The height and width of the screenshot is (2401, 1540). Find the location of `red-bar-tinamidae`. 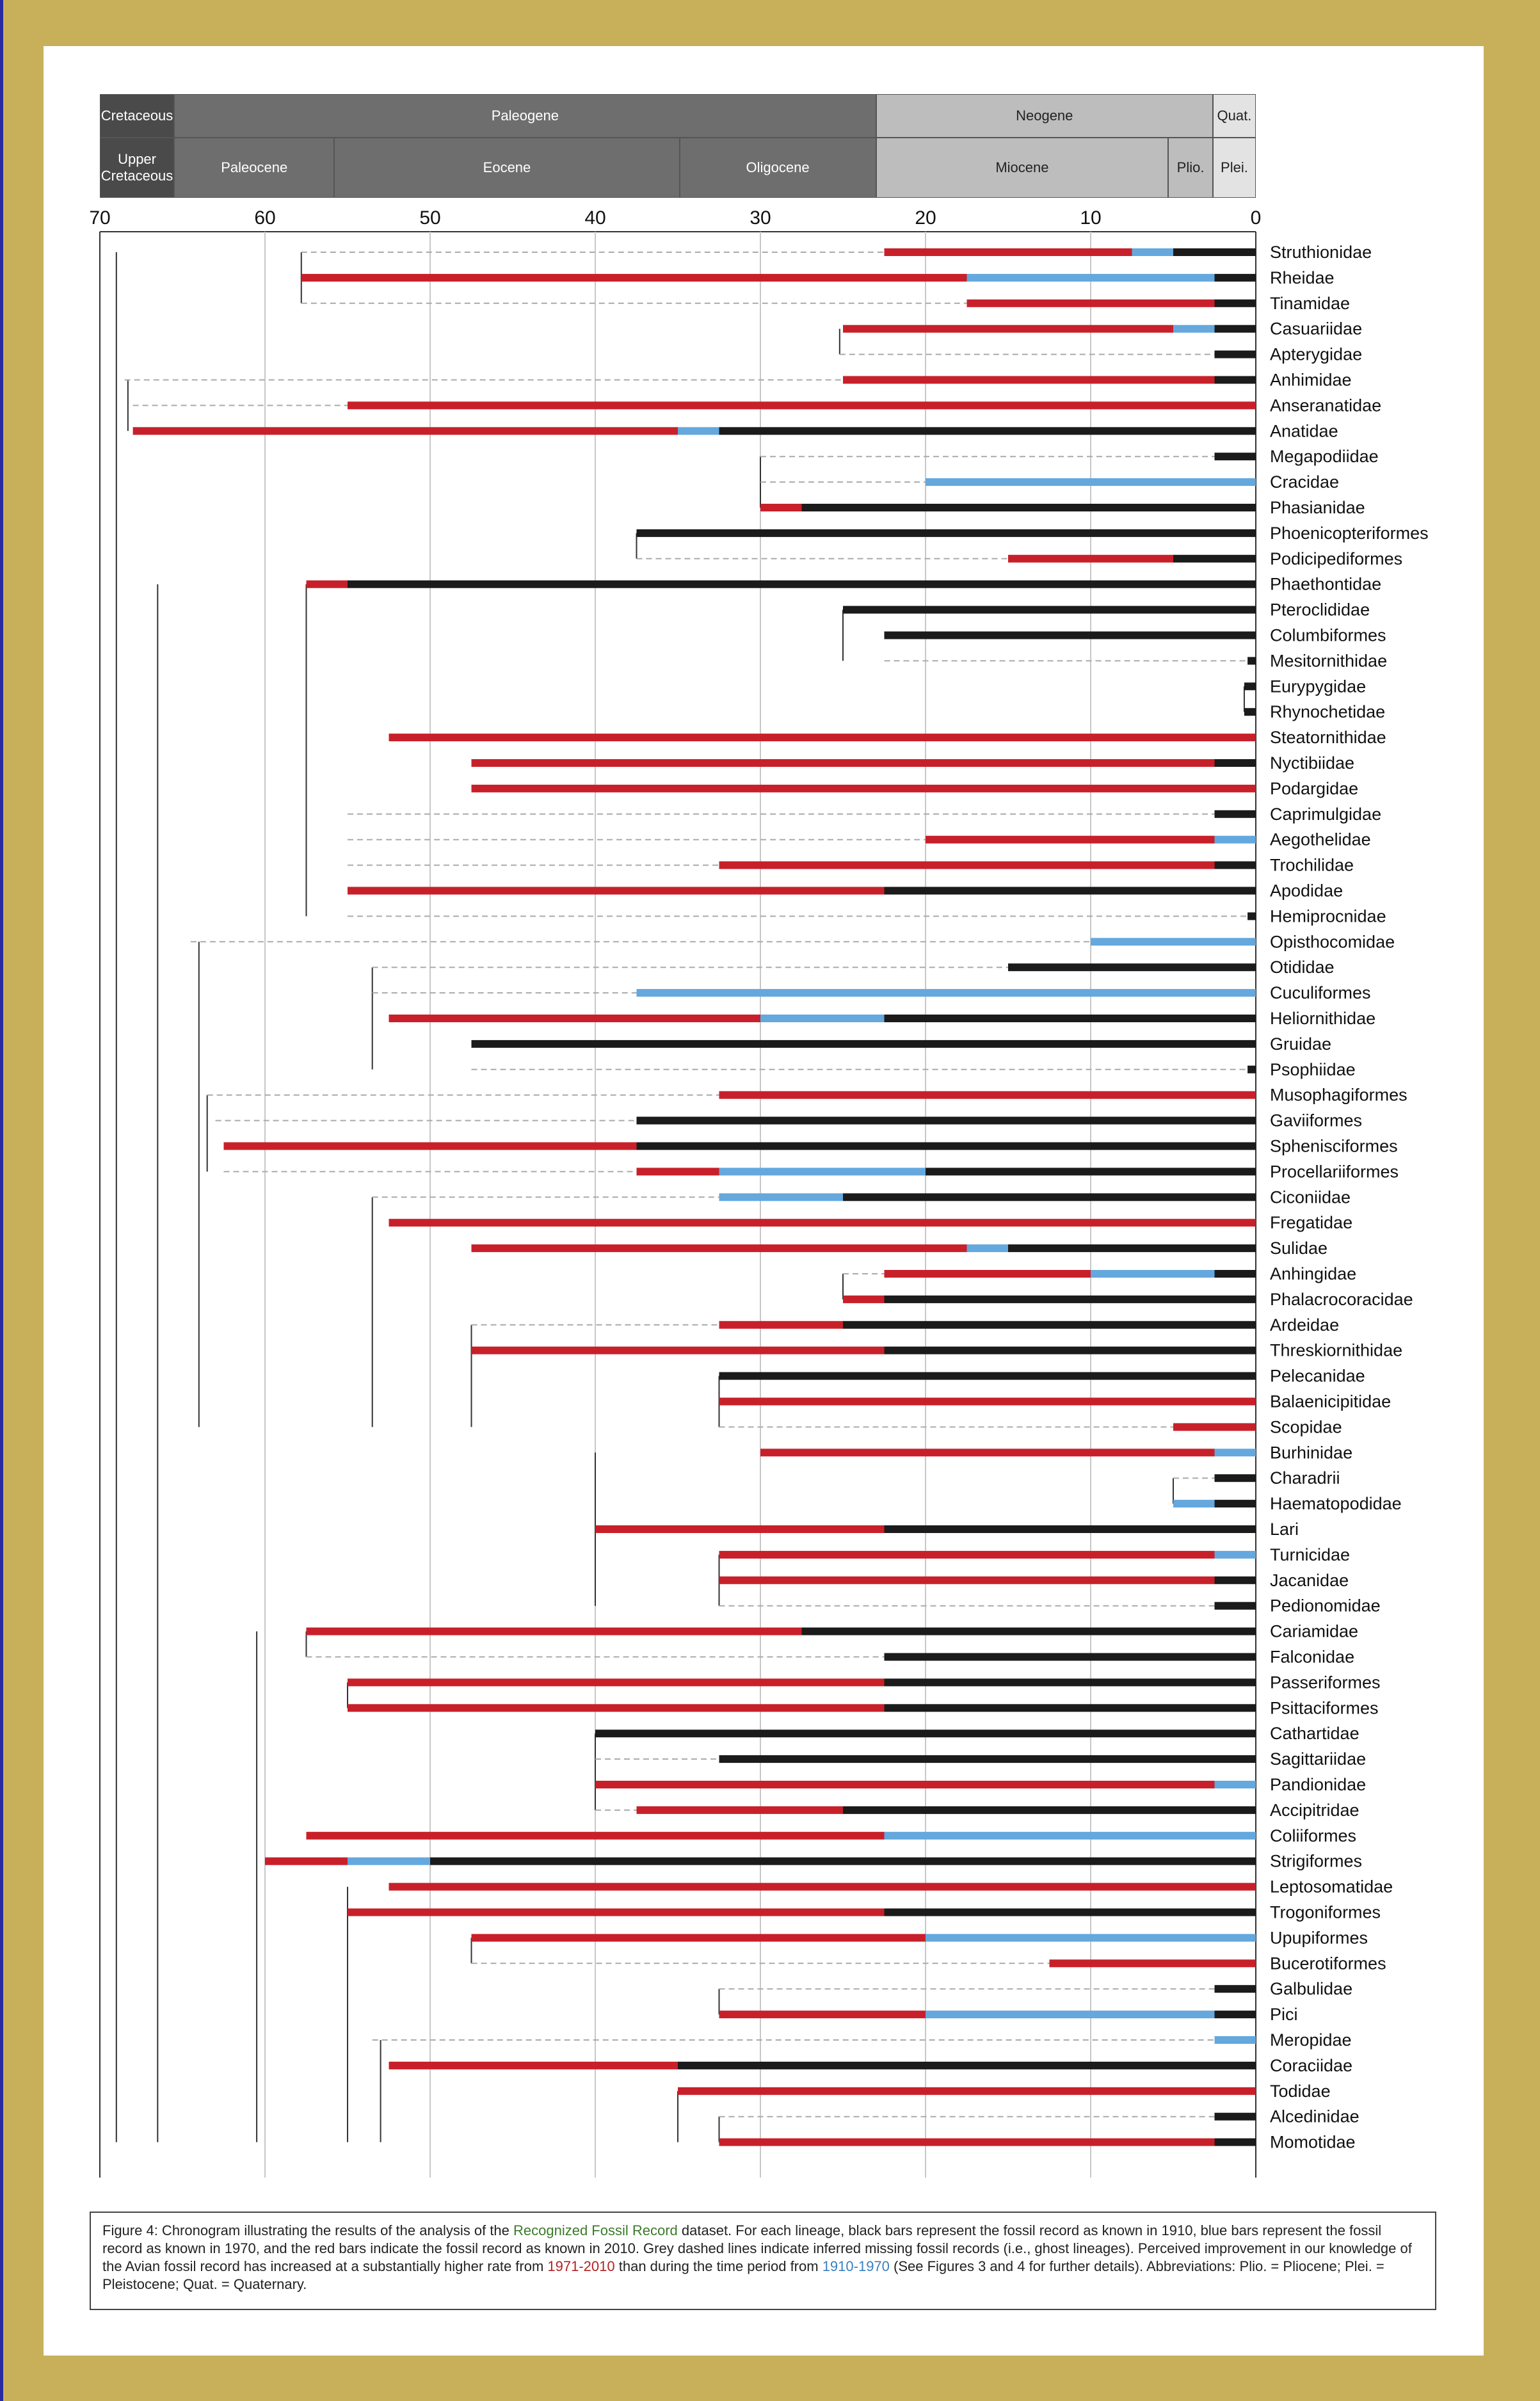

red-bar-tinamidae is located at coordinates (1091, 303).